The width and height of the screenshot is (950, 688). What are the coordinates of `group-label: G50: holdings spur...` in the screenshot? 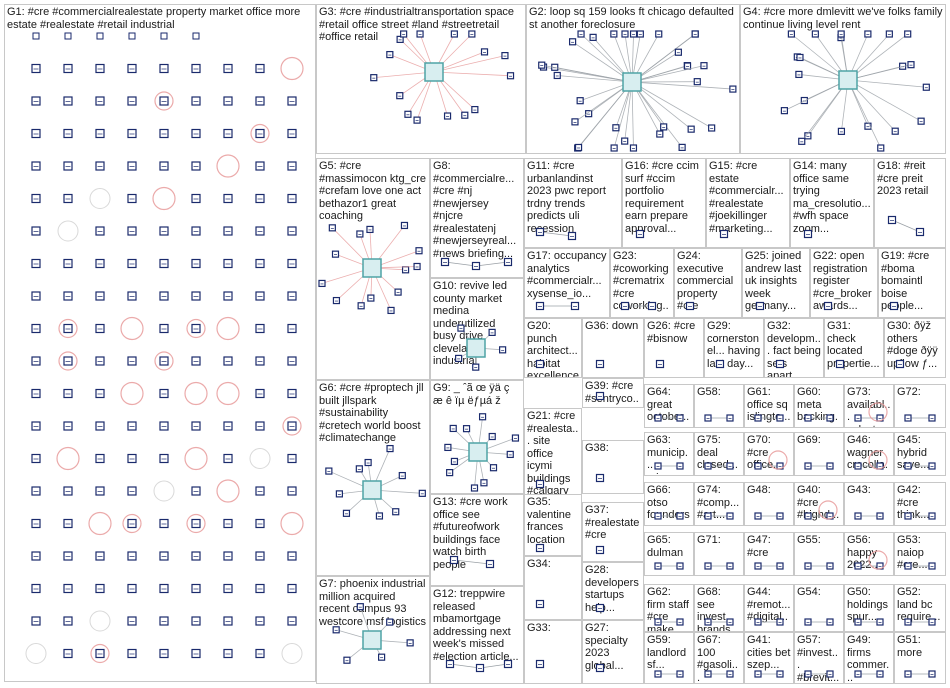 It's located at (869, 604).